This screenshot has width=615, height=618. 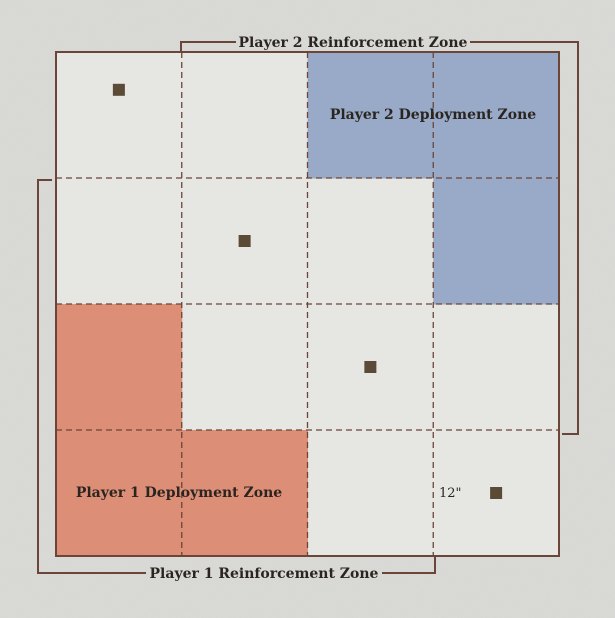 What do you see at coordinates (179, 493) in the screenshot?
I see `player1-deployment-label: Player 1 Deployment Zone` at bounding box center [179, 493].